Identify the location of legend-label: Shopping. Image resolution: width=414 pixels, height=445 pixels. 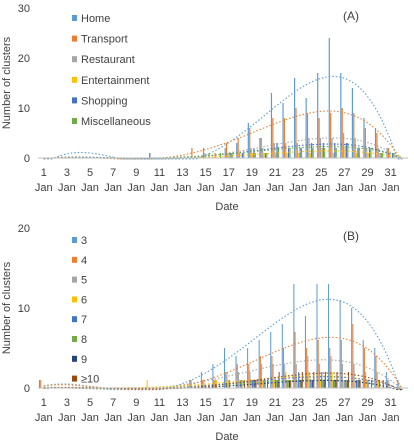
(104, 101).